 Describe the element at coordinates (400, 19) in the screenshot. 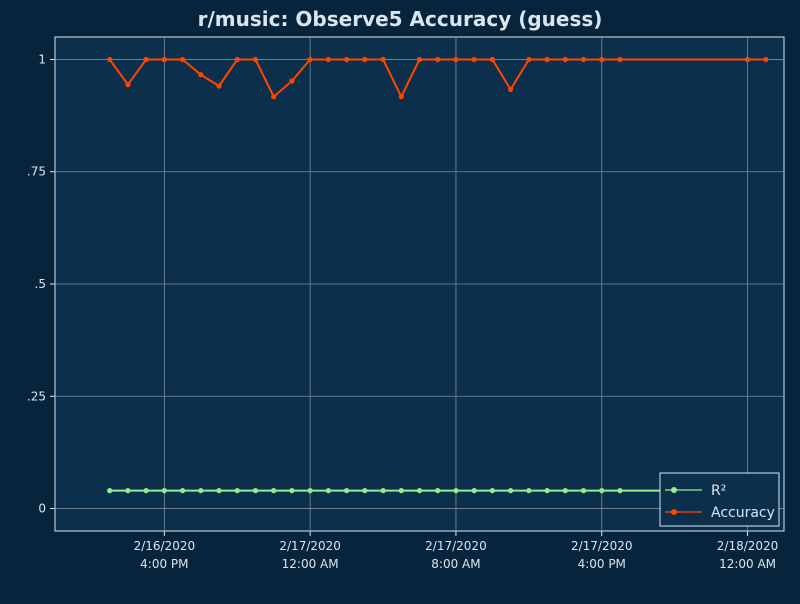

I see `chart-title: r/music: Observe5 Accuracy (guess)` at that location.